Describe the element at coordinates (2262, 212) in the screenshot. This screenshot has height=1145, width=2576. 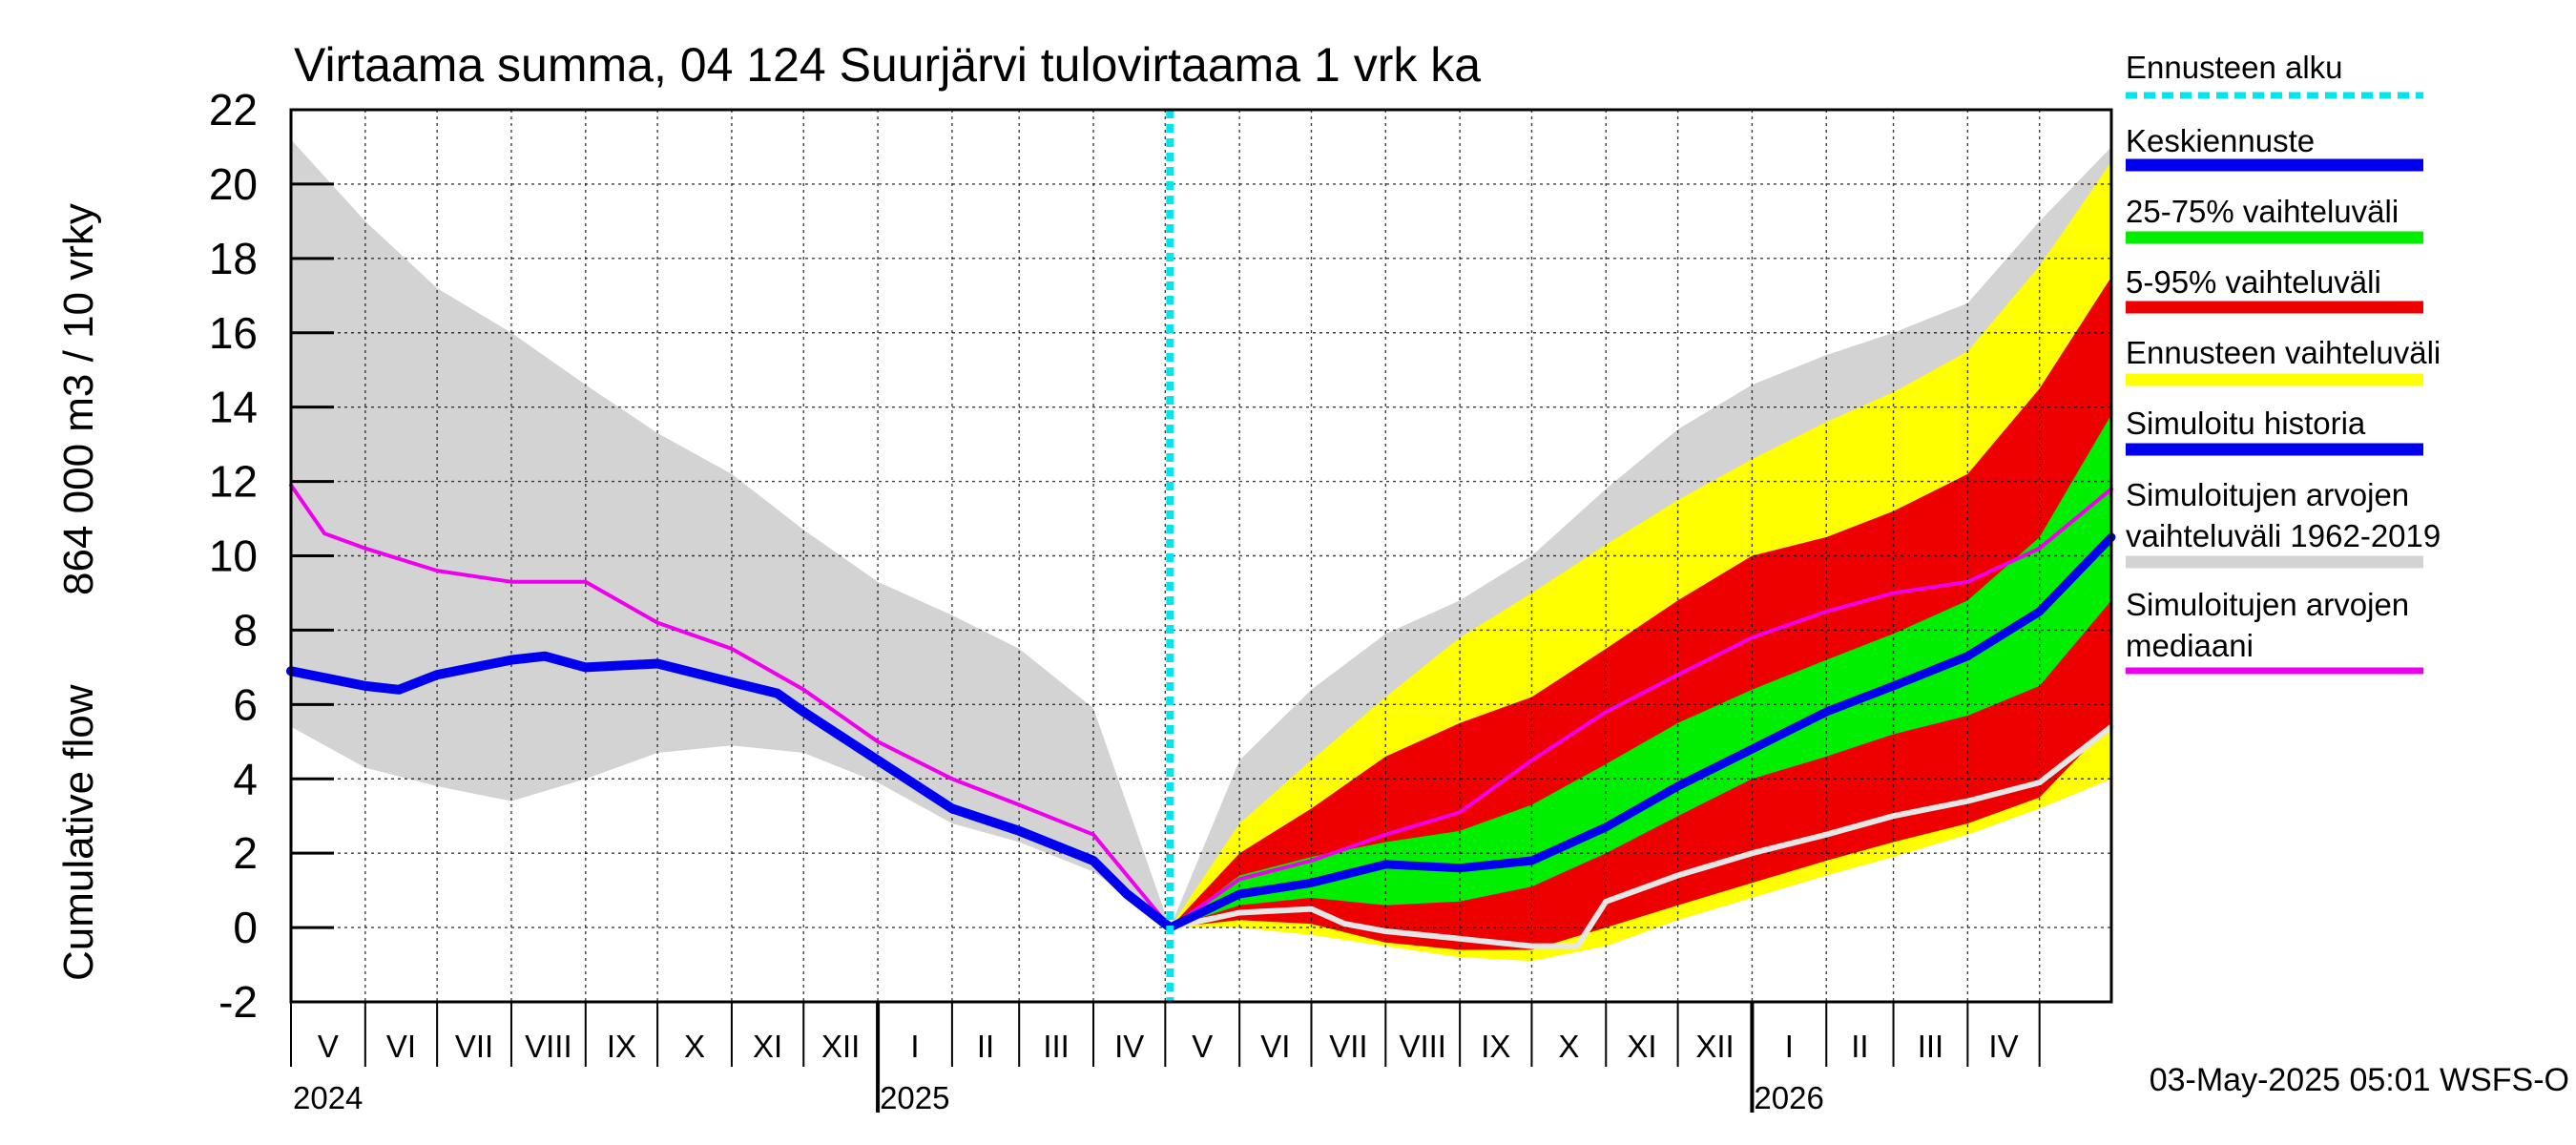
I see `legend-label: 25-75% vaihteluväli` at that location.